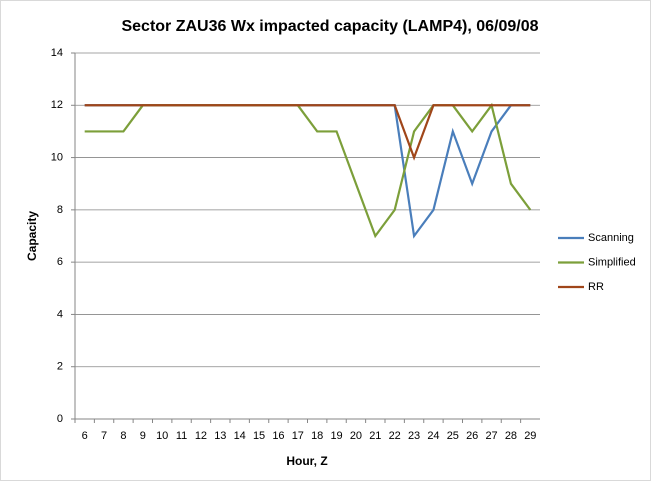 The height and width of the screenshot is (482, 657). I want to click on x-tick-label: 29, so click(530, 436).